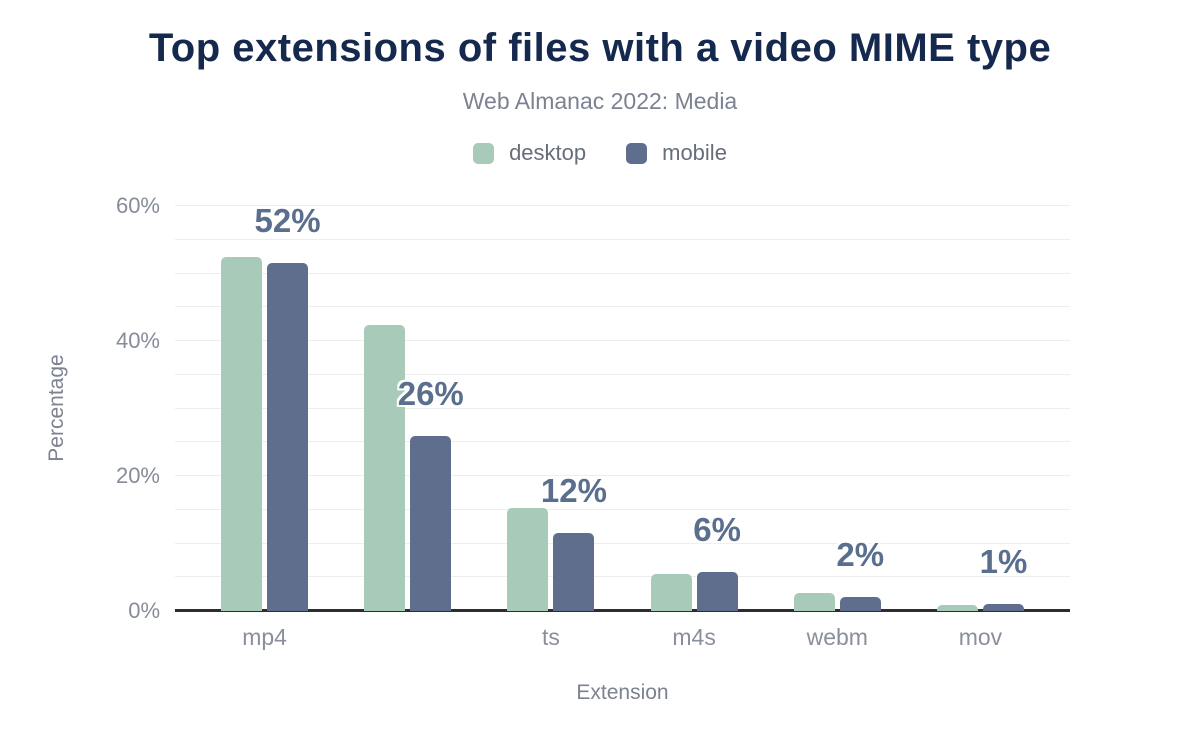 The width and height of the screenshot is (1200, 742). What do you see at coordinates (980, 637) in the screenshot?
I see `x-category-label-mov: mov` at bounding box center [980, 637].